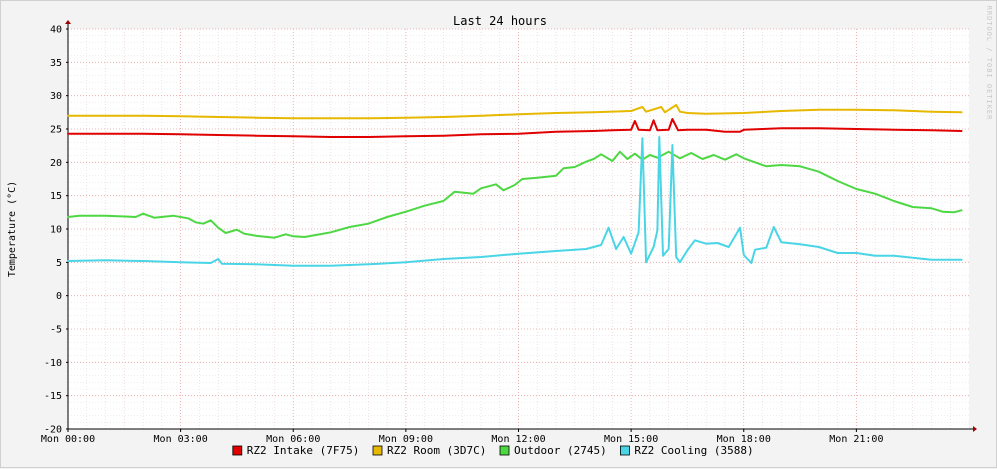  I want to click on x-axis-arrow, so click(975, 429).